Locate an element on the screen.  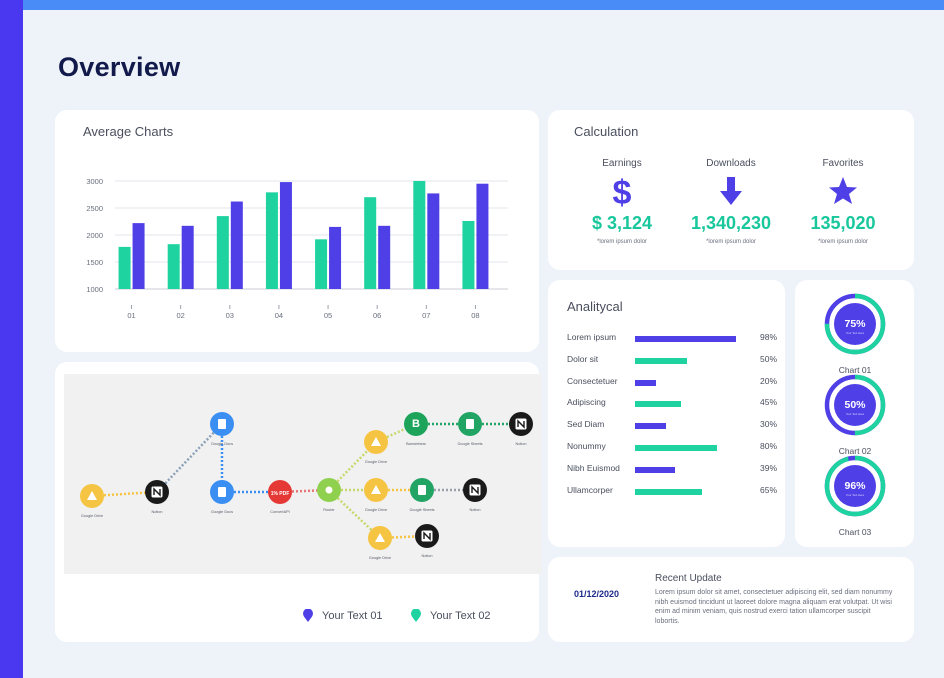
analytic-label: Ullamcorper is located at coordinates (590, 489).